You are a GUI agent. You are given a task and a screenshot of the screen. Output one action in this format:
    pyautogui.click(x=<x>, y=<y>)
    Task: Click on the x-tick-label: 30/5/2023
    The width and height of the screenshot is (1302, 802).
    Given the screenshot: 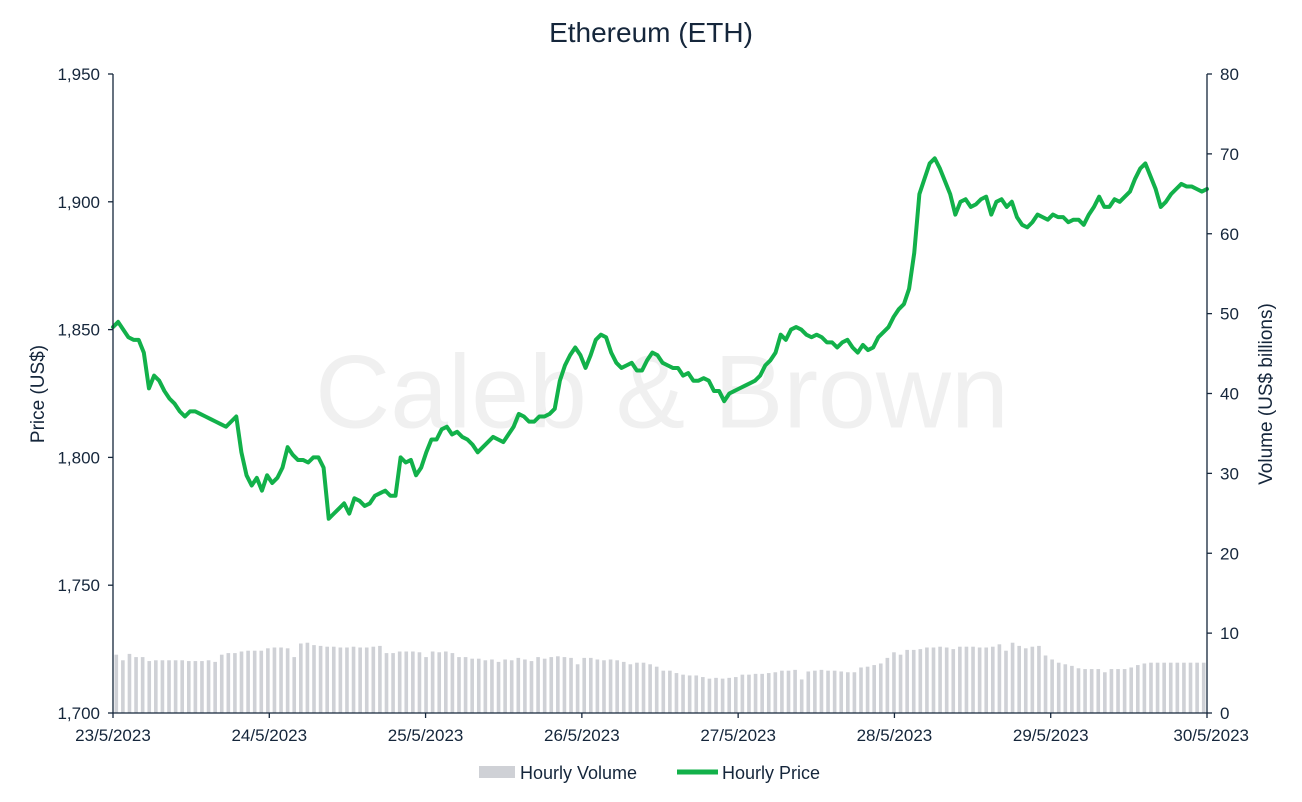 What is the action you would take?
    pyautogui.click(x=1211, y=735)
    